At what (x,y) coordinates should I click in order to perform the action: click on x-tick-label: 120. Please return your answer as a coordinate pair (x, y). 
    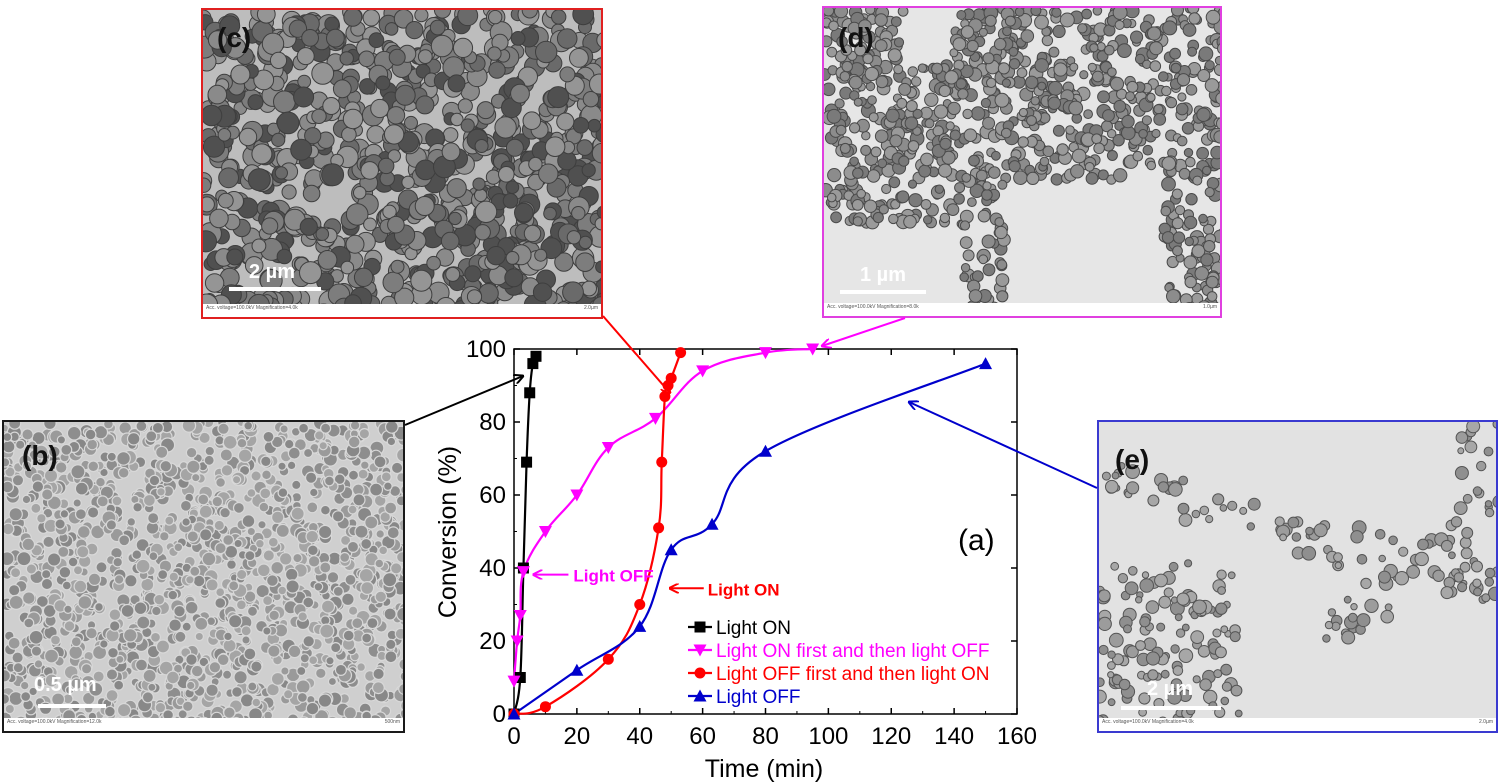
    Looking at the image, I should click on (891, 736).